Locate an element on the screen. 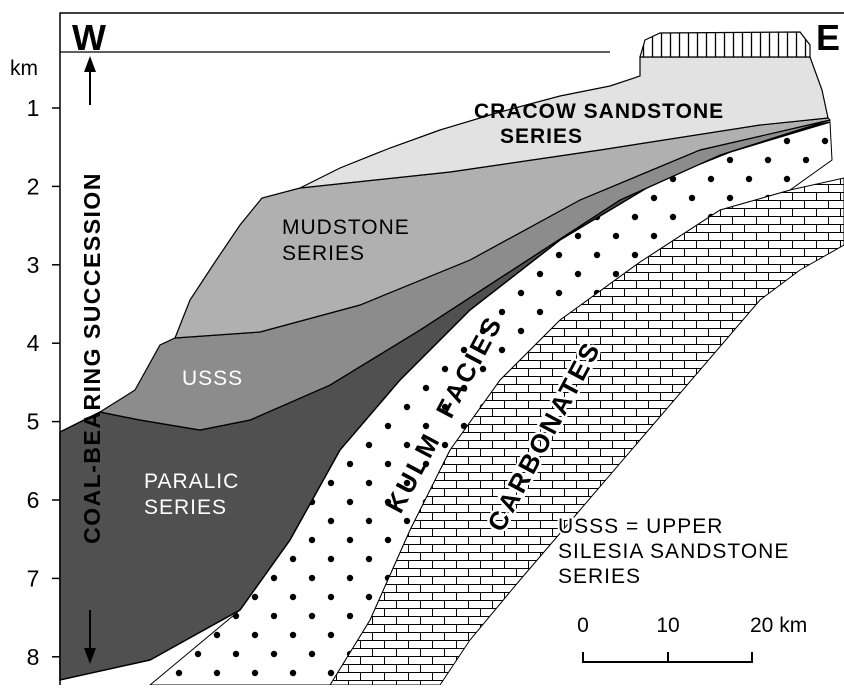 The height and width of the screenshot is (690, 844). cracow-label: SERIES is located at coordinates (541, 136).